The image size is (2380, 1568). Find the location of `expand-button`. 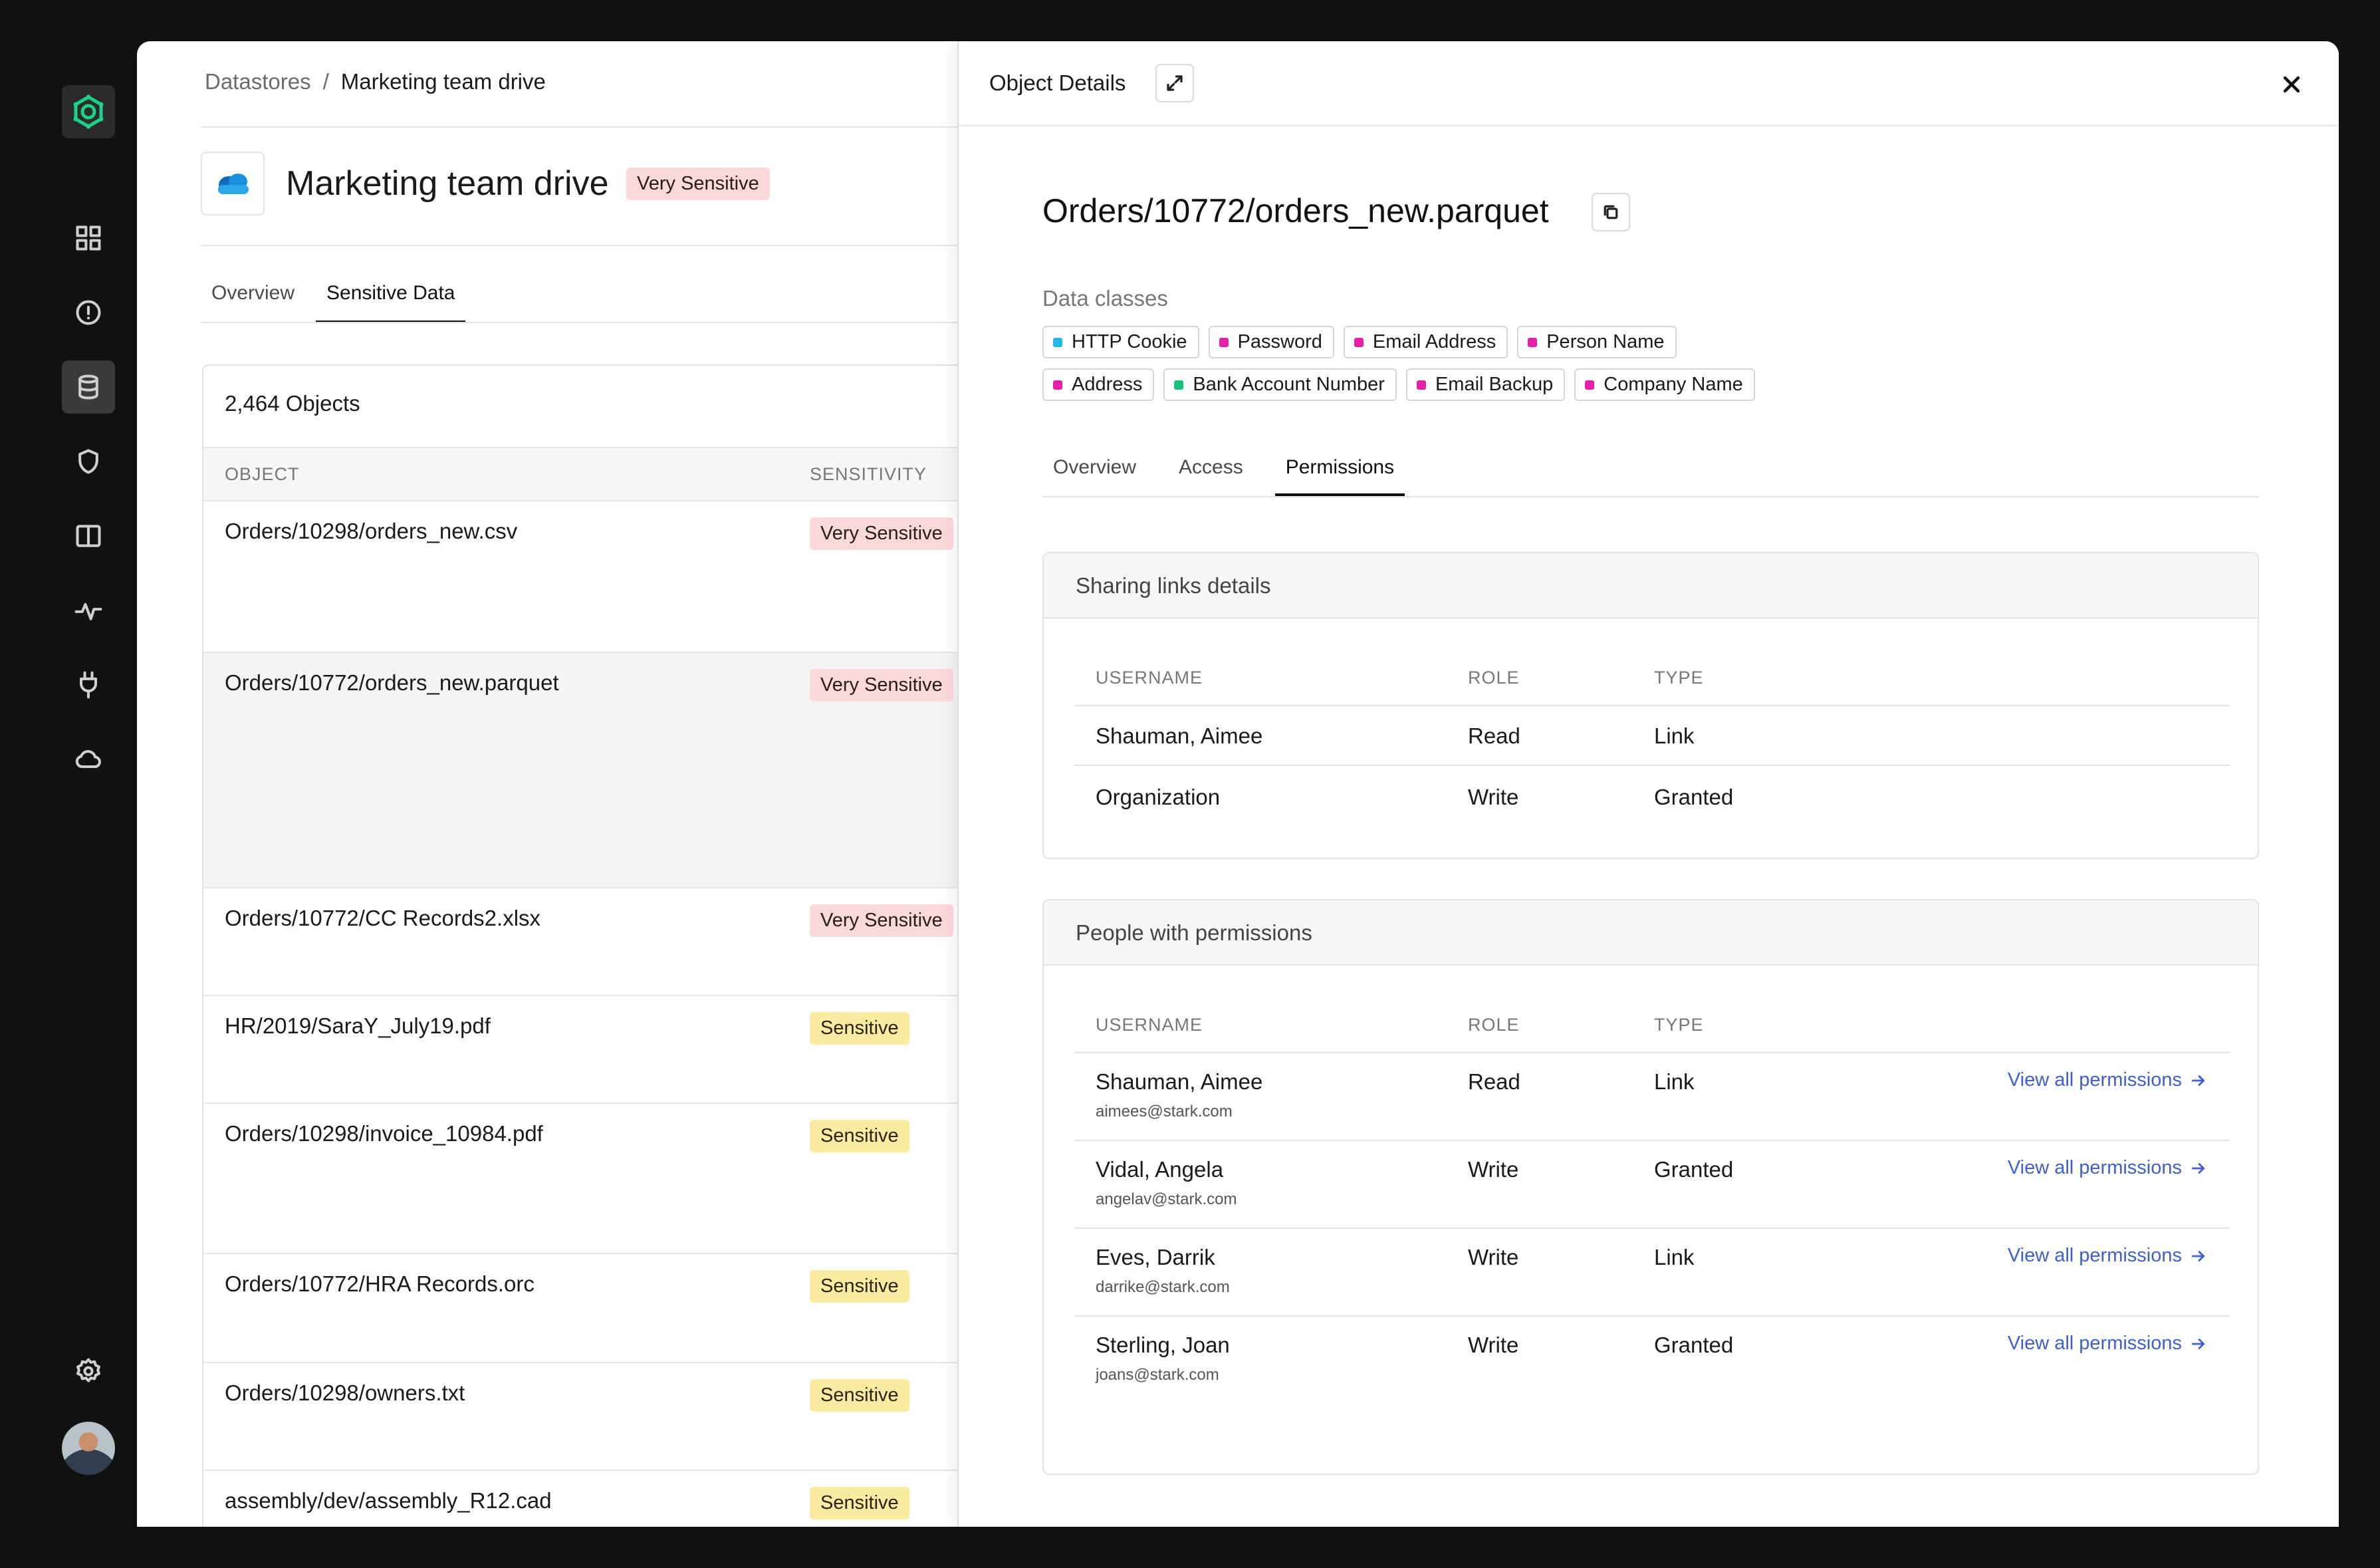

expand-button is located at coordinates (1174, 83).